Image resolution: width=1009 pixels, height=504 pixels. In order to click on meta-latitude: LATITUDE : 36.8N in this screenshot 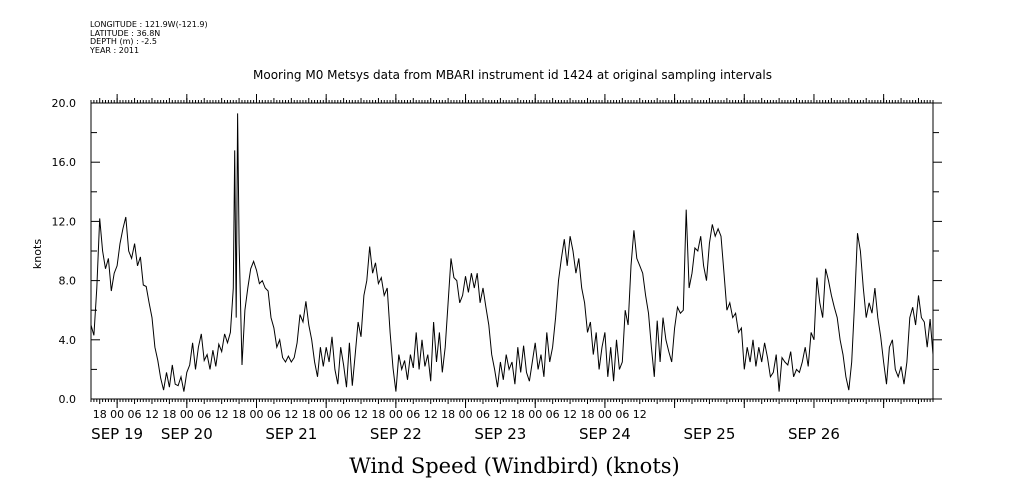, I will do `click(125, 33)`.